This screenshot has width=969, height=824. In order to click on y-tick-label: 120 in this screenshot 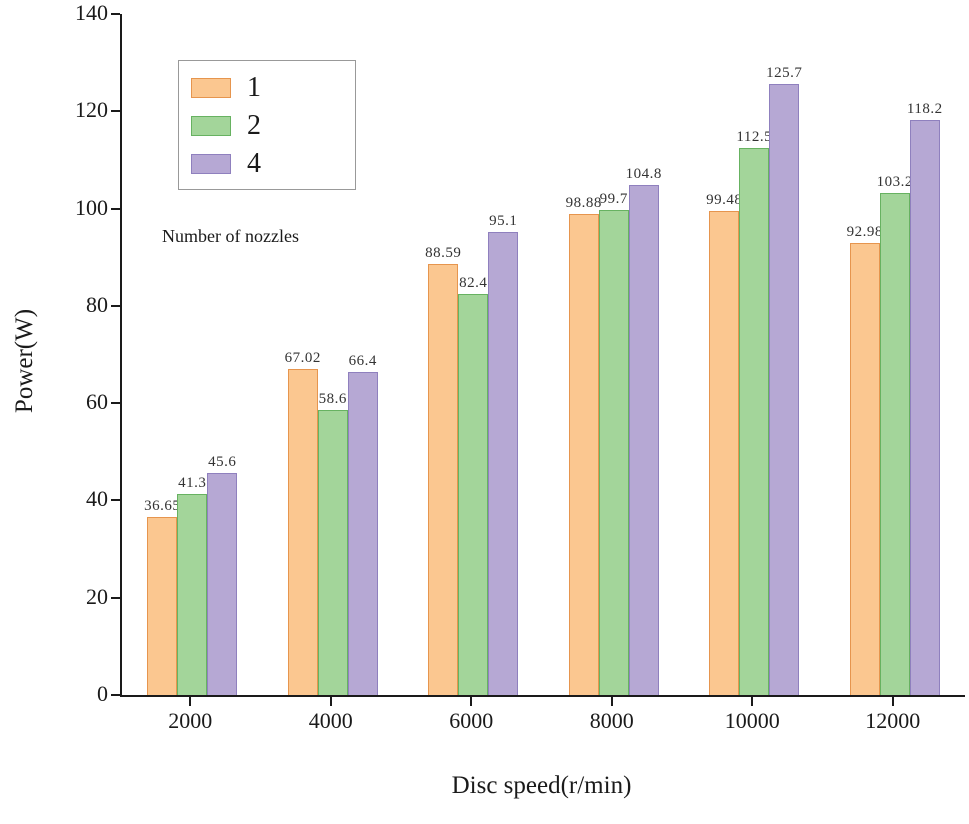, I will do `click(91, 110)`.